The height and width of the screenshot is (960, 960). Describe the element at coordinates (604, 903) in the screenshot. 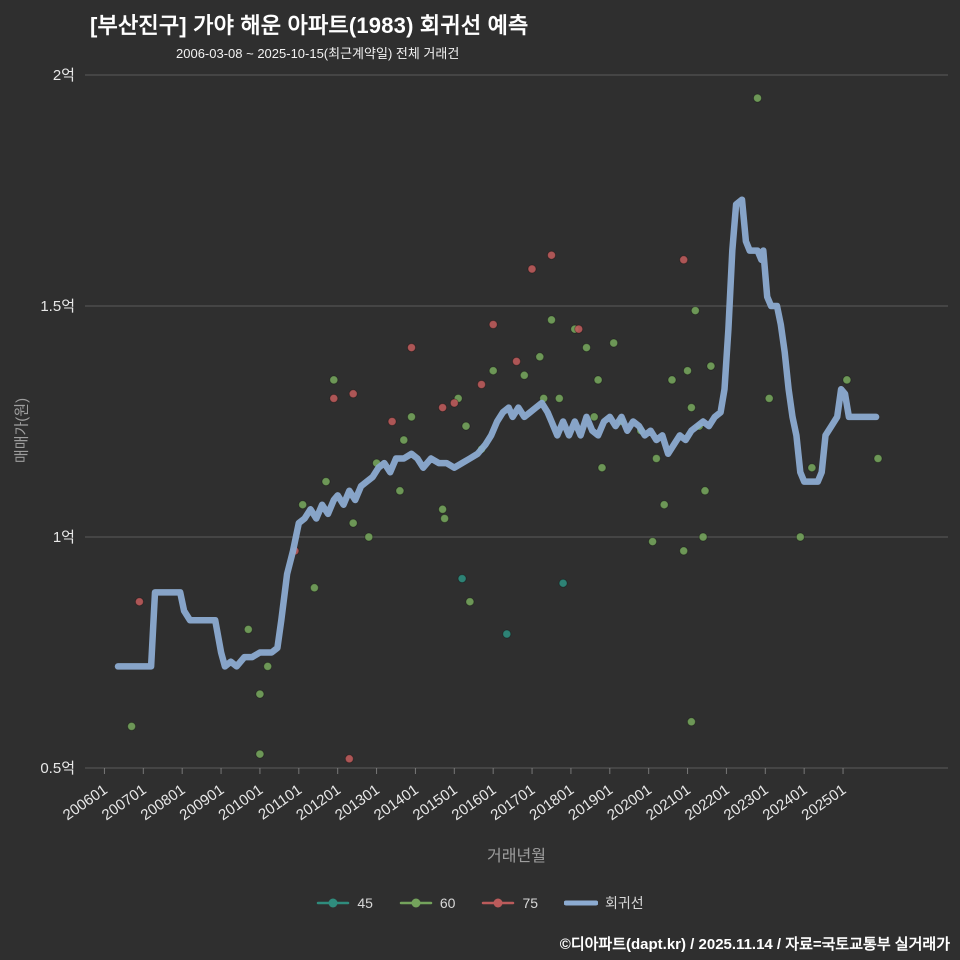

I see `legend-item-회귀선: 회귀선` at that location.